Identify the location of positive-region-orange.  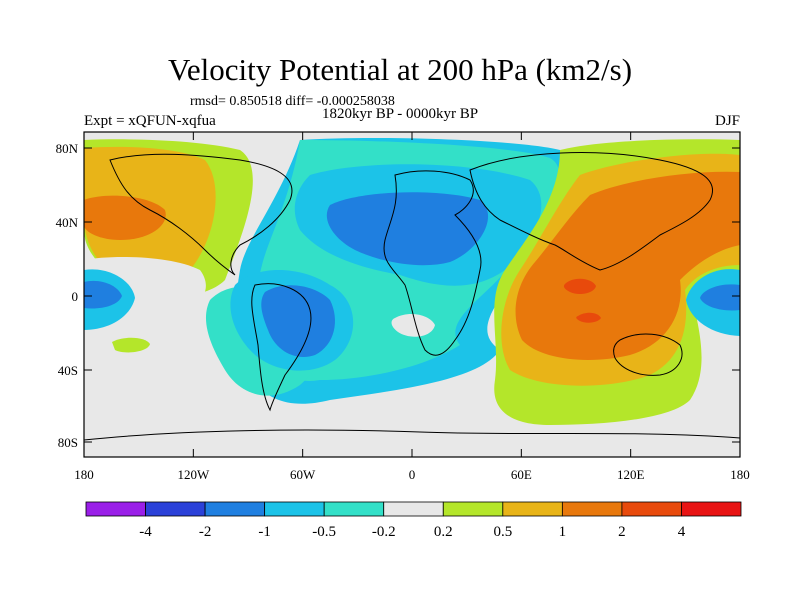
(627, 265).